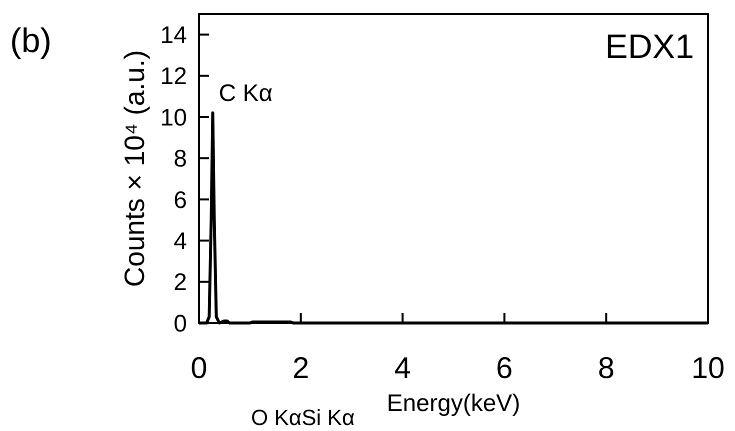 The width and height of the screenshot is (735, 431). Describe the element at coordinates (402, 368) in the screenshot. I see `x-tick-label: 4` at that location.